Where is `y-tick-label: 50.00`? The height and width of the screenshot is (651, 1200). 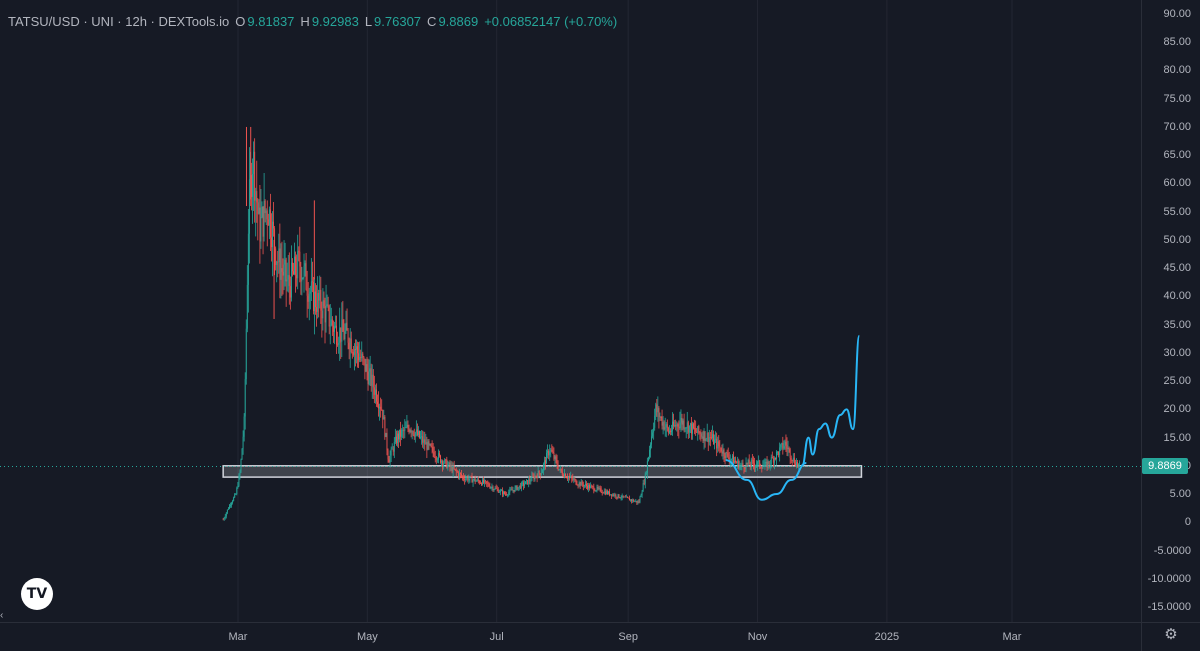
y-tick-label: 50.00 is located at coordinates (1177, 239).